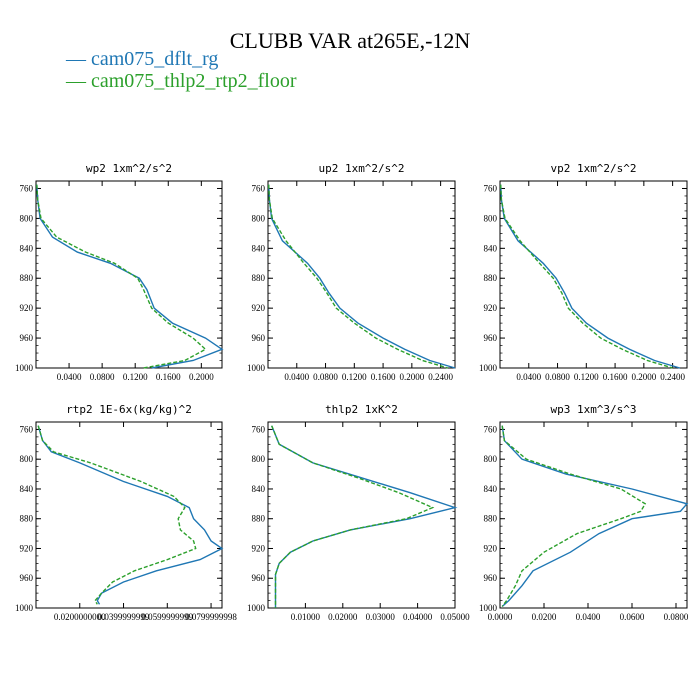 The width and height of the screenshot is (700, 700). Describe the element at coordinates (361, 168) in the screenshot. I see `panel-title: up2 1xm^2/s^2` at that location.